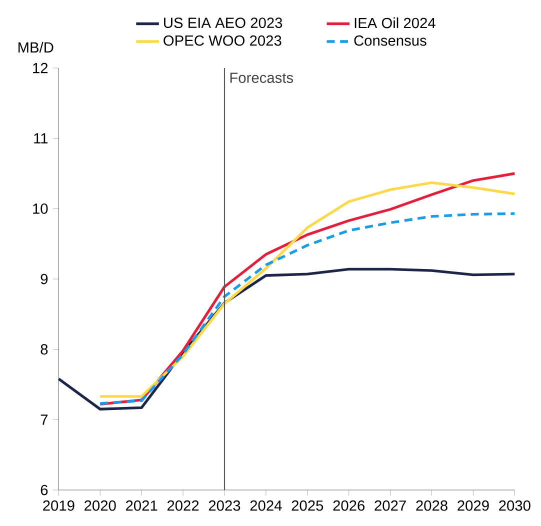 This screenshot has height=526, width=541. What do you see at coordinates (44, 349) in the screenshot?
I see `y-tick-label: 8` at bounding box center [44, 349].